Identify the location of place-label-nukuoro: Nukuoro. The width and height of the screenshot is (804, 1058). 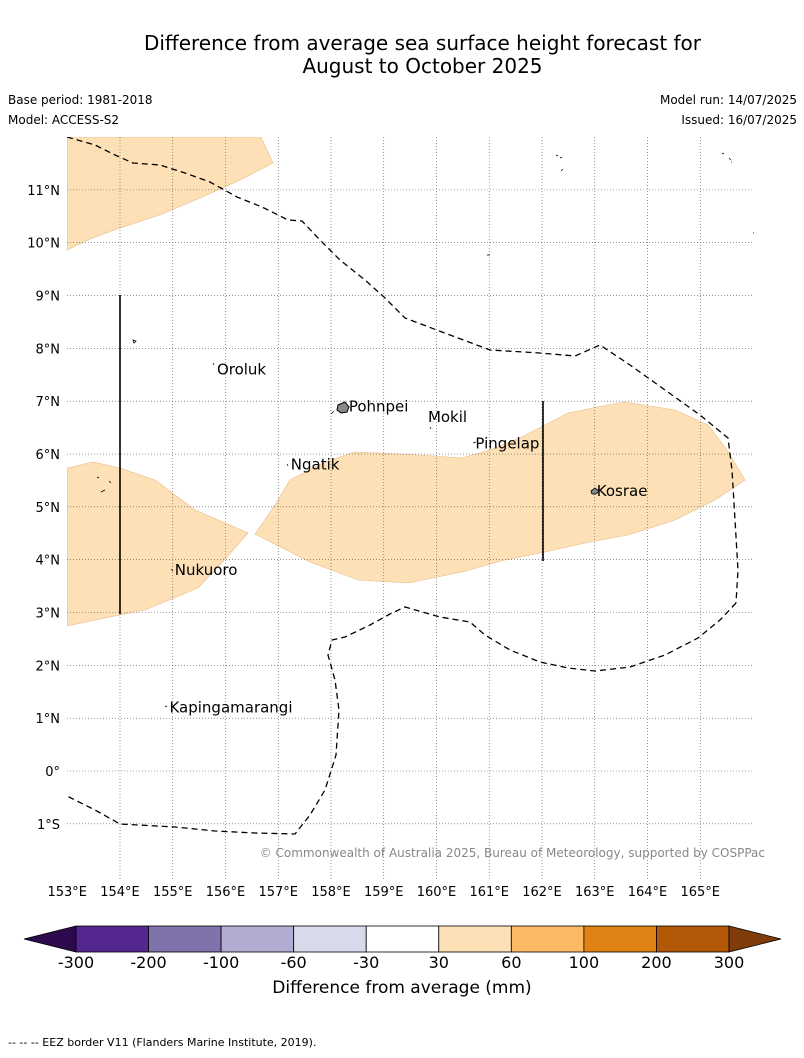
(206, 570).